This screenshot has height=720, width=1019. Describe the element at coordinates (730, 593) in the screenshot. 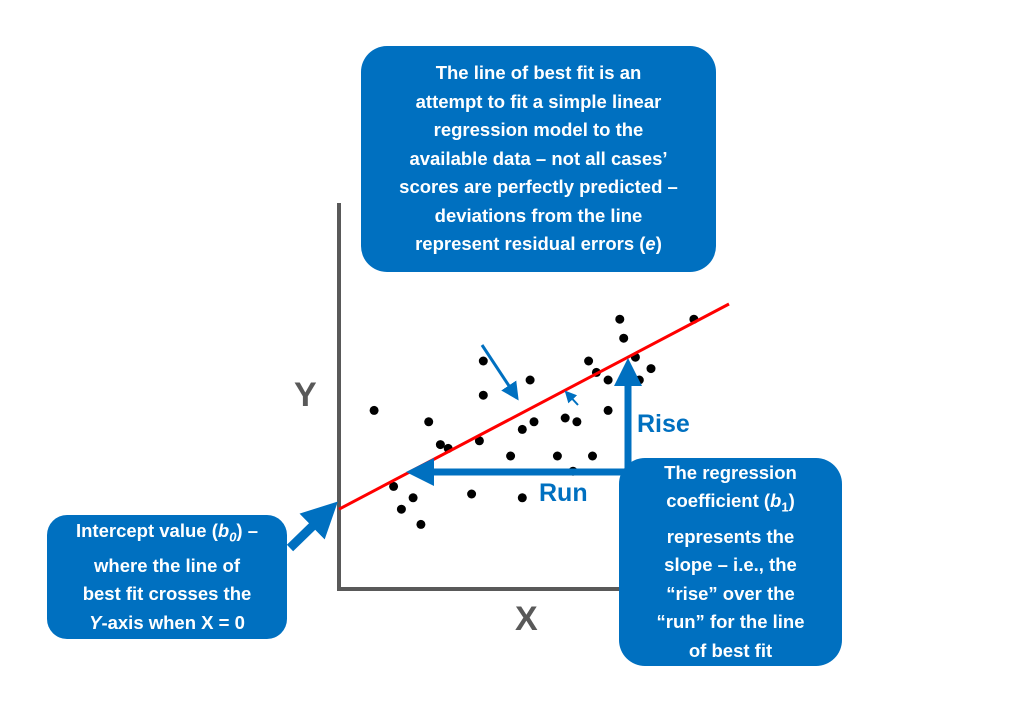

I see `callout-coefficient-line-5: “rise” over the` at that location.